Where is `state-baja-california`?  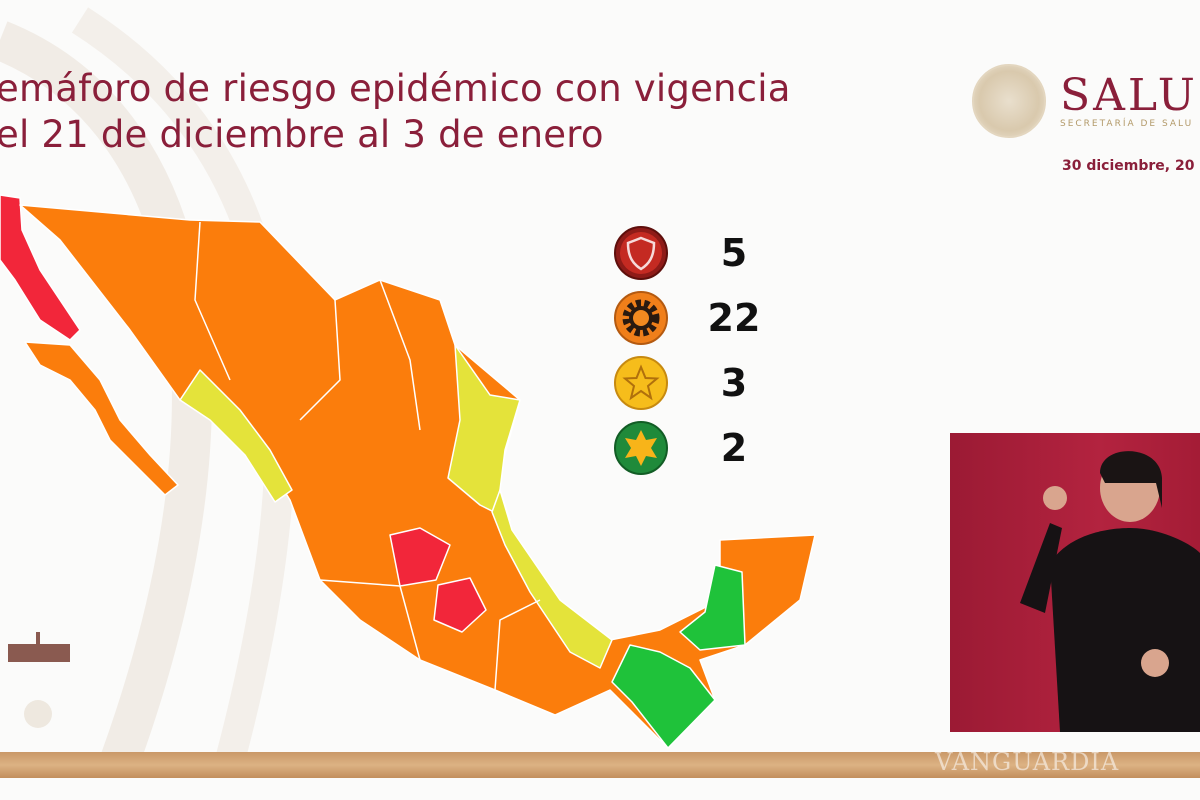 state-baja-california is located at coordinates (40, 267).